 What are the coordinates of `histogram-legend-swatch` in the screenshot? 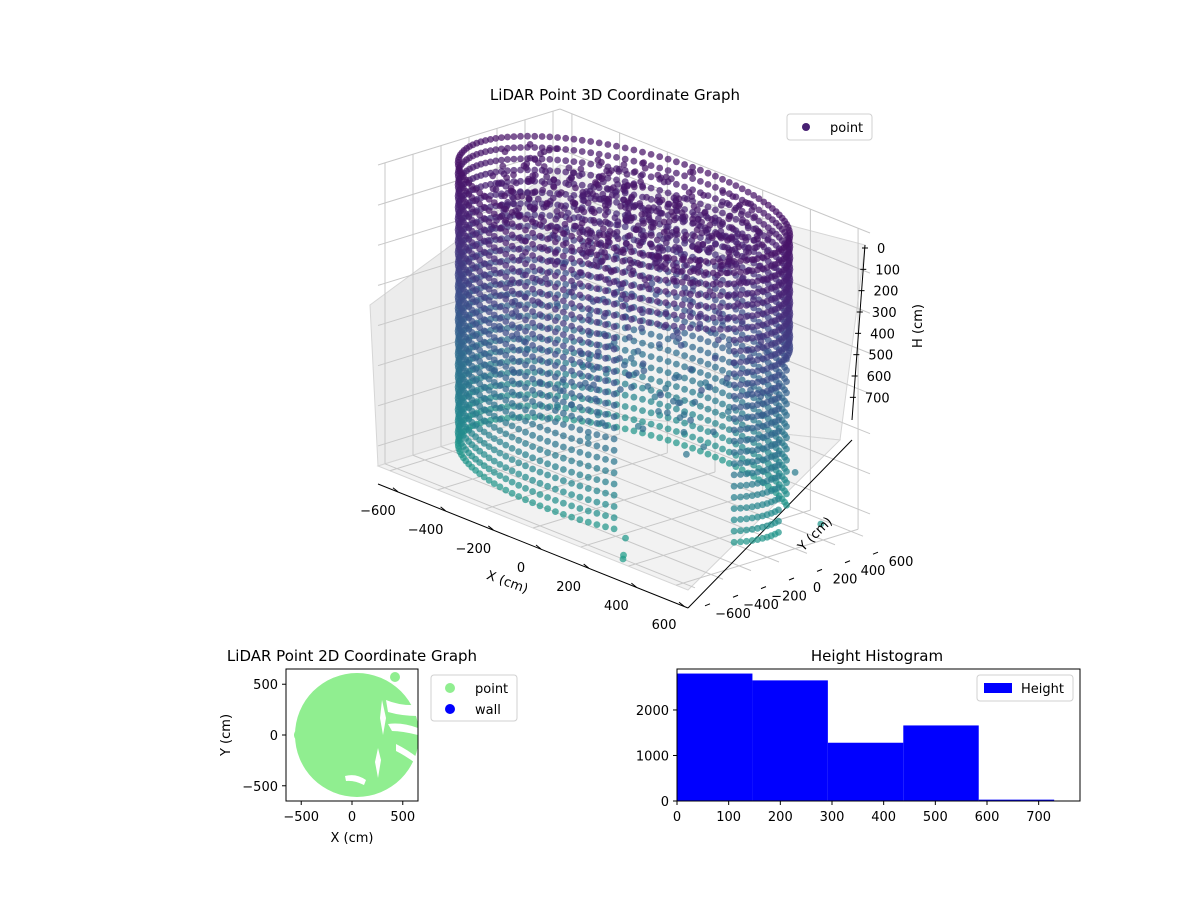 It's located at (998, 688).